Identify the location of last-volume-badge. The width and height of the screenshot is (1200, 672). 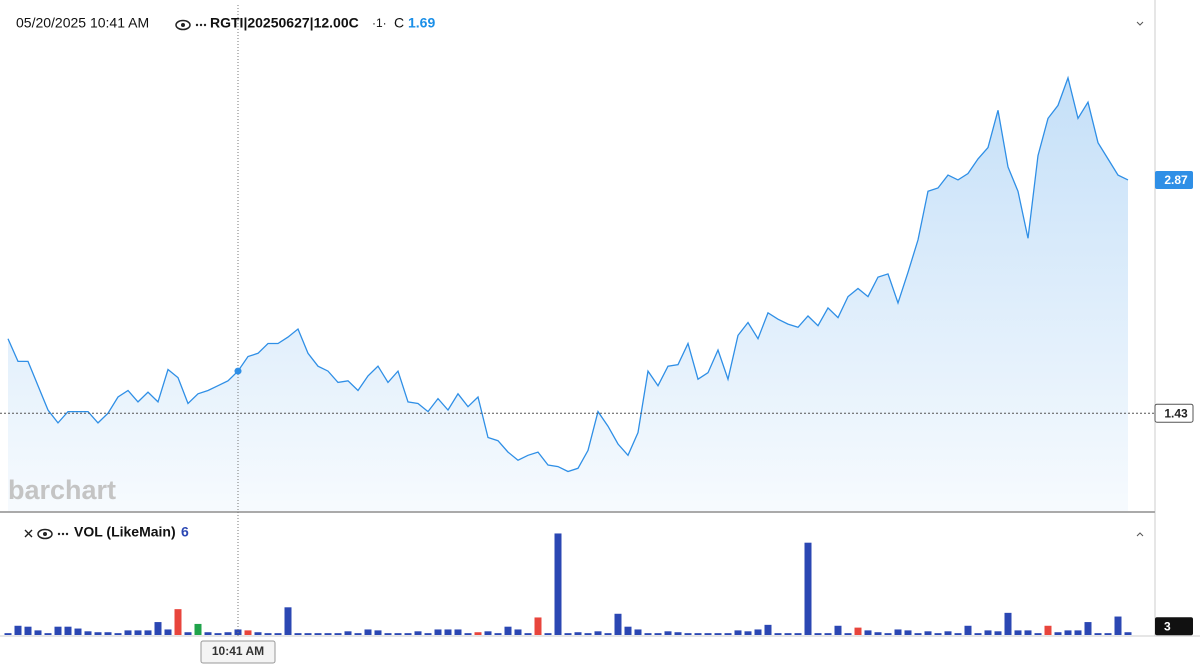
(1174, 626).